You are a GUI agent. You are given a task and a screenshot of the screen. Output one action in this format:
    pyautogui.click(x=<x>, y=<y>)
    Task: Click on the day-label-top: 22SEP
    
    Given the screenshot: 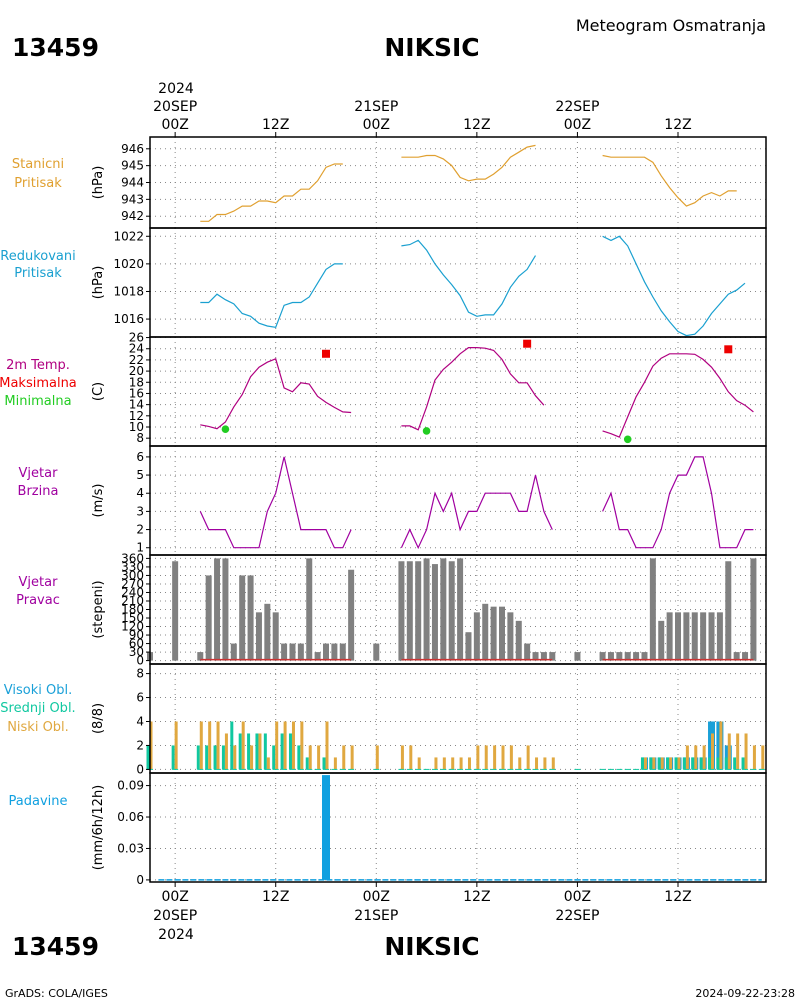 What is the action you would take?
    pyautogui.click(x=577, y=107)
    